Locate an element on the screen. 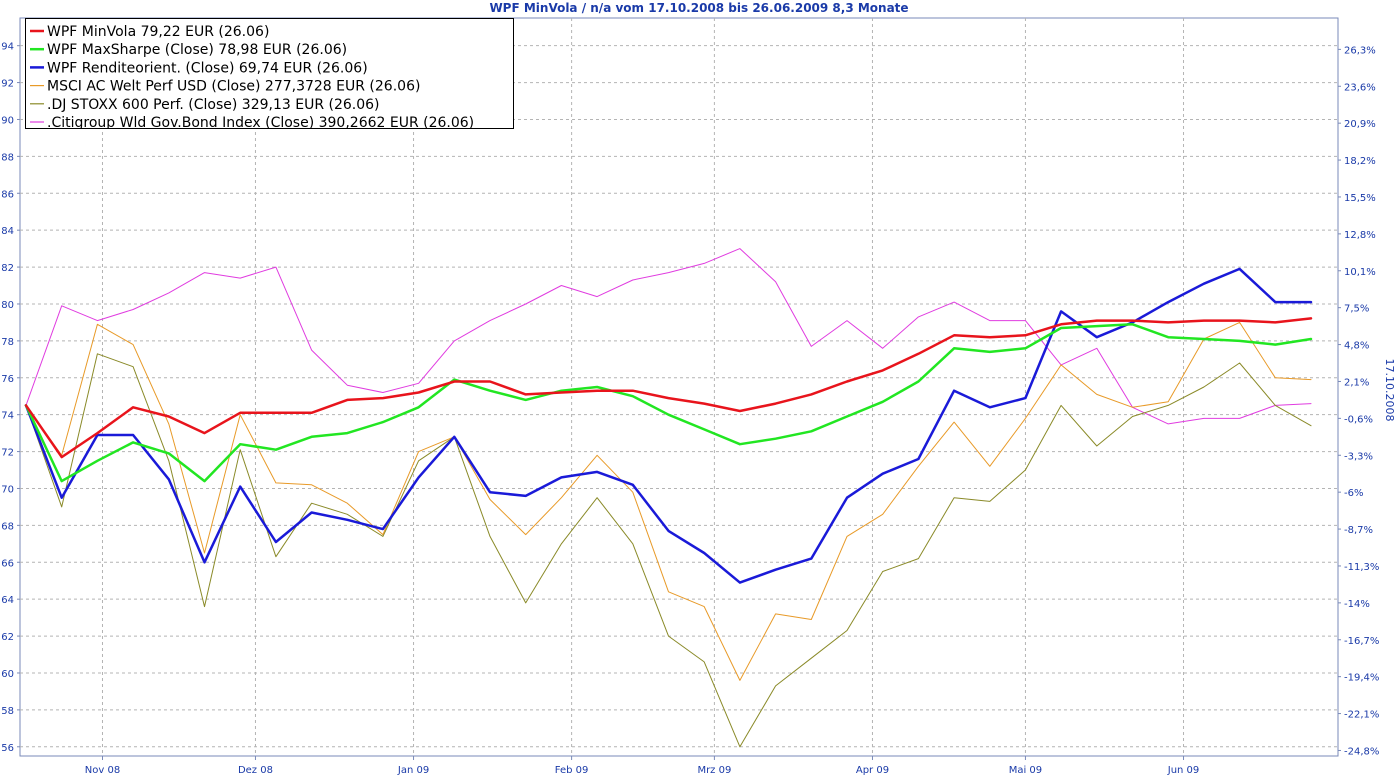 Image resolution: width=1398 pixels, height=775 pixels. x-tick-label: Nov 08 is located at coordinates (102, 770).